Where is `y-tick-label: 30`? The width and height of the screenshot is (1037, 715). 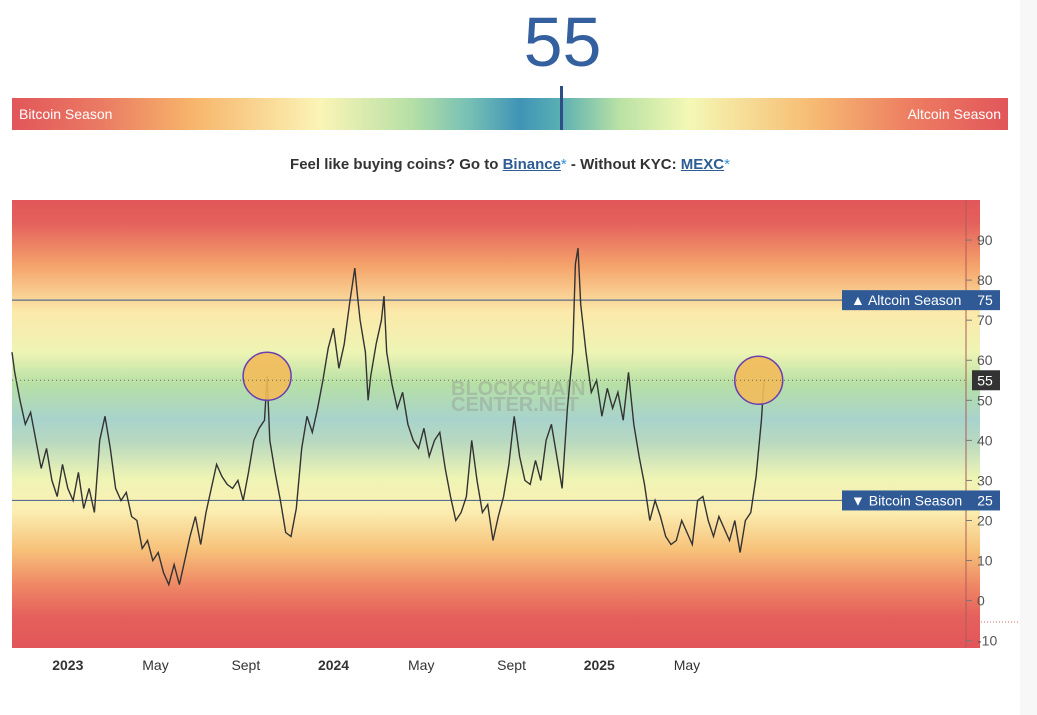 y-tick-label: 30 is located at coordinates (985, 480).